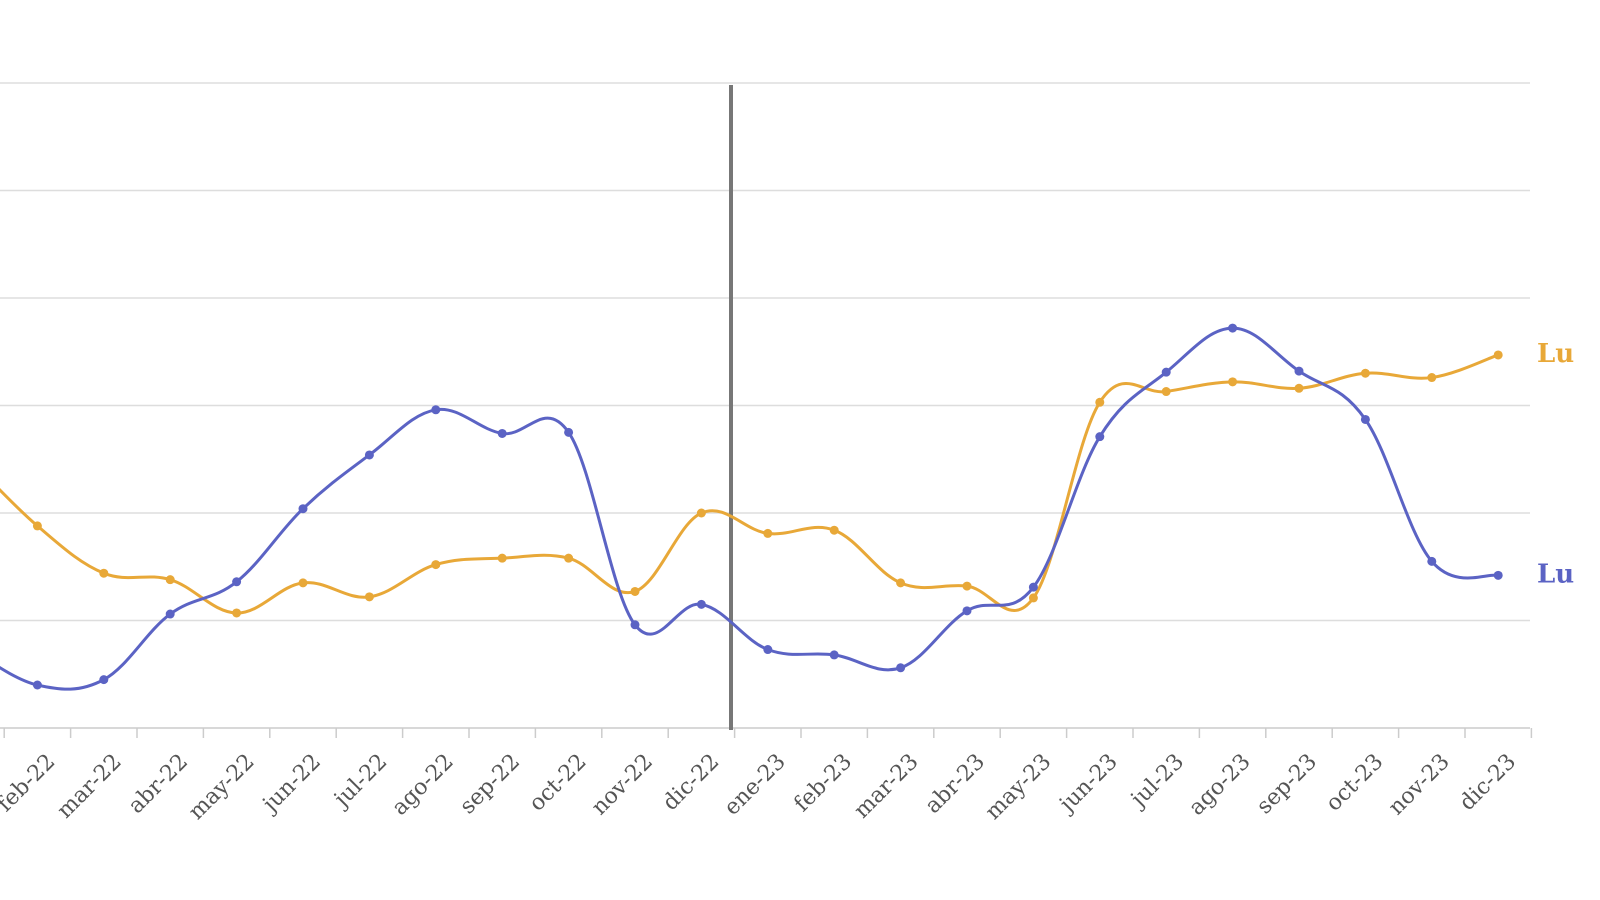 The width and height of the screenshot is (1600, 900). What do you see at coordinates (291, 784) in the screenshot?
I see `x-tick-label: jun-22` at bounding box center [291, 784].